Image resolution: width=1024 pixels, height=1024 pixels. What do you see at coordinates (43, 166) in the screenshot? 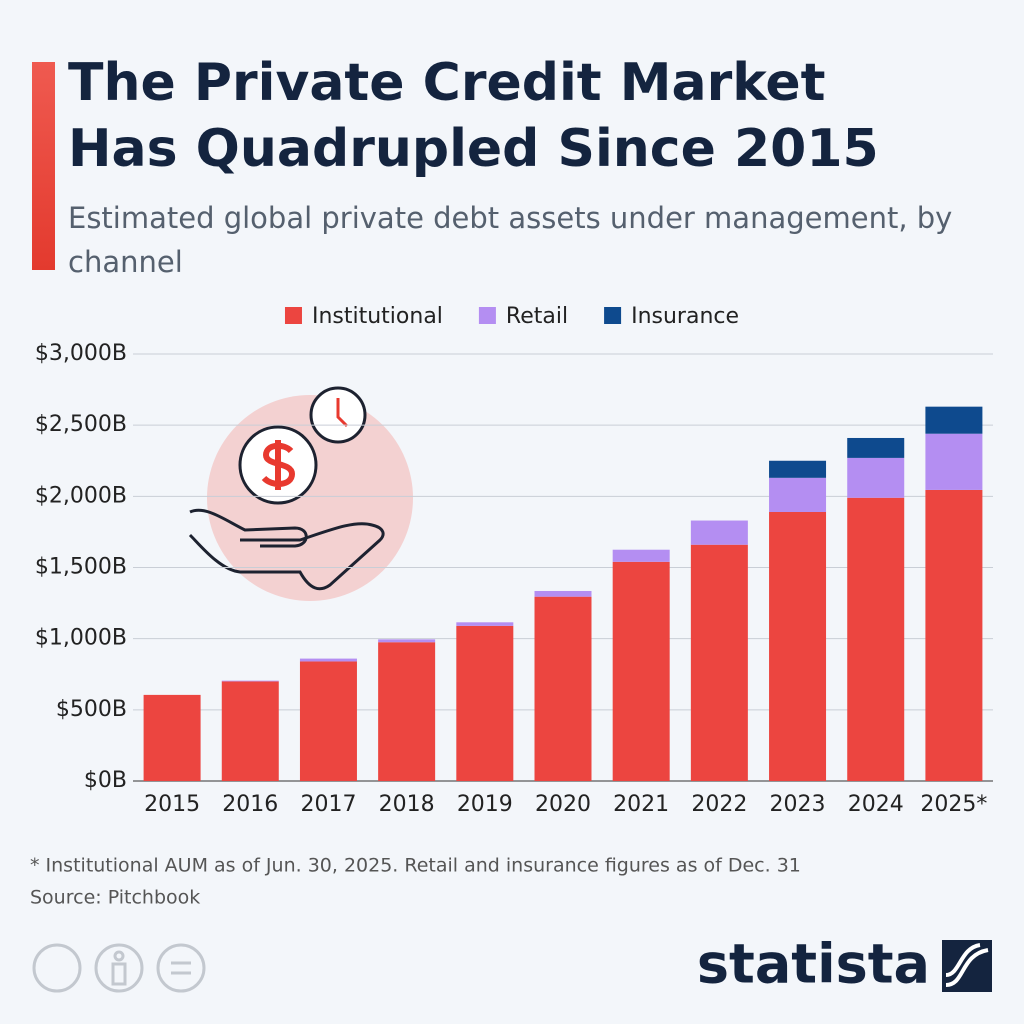
I see `title-accent` at bounding box center [43, 166].